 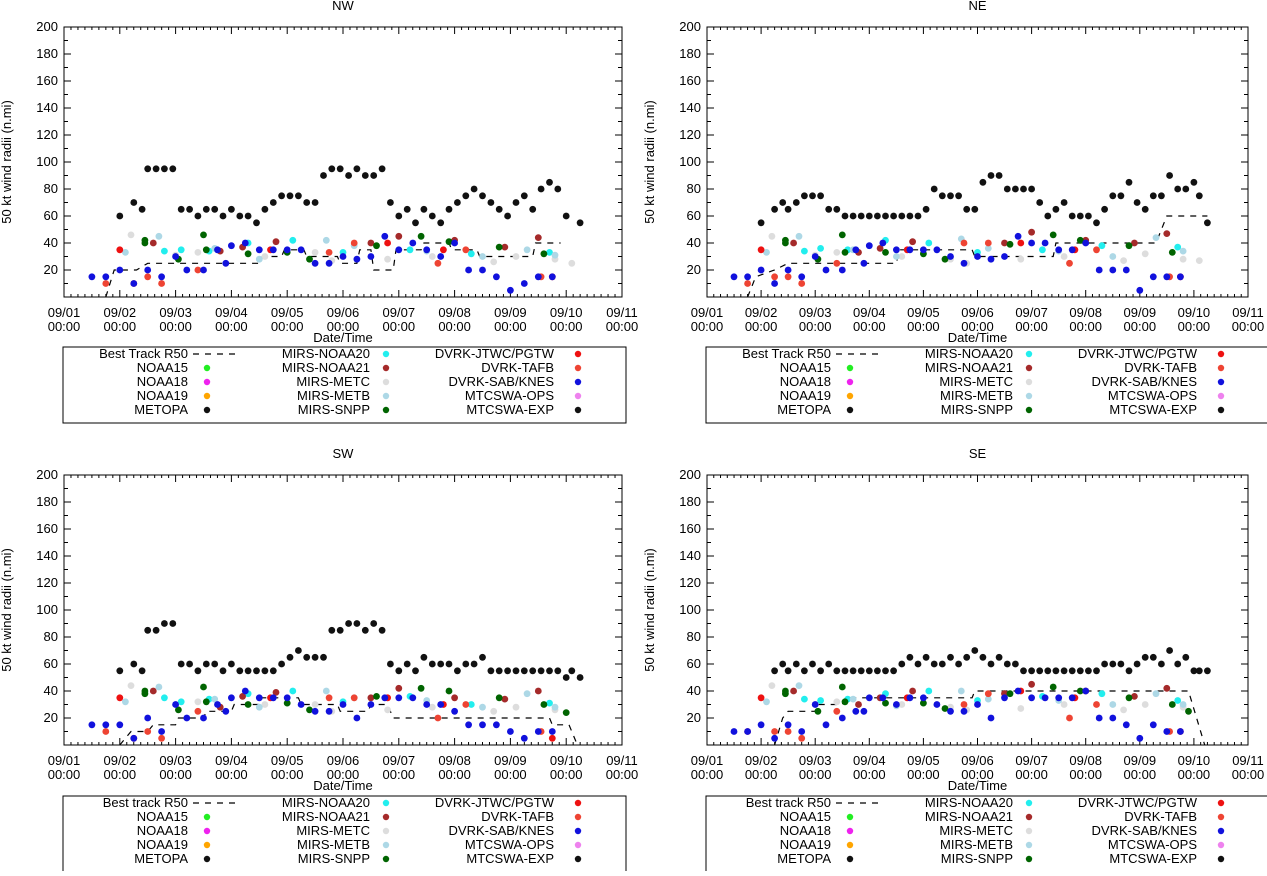 I want to click on y-tick-label: 180, so click(x=47, y=501).